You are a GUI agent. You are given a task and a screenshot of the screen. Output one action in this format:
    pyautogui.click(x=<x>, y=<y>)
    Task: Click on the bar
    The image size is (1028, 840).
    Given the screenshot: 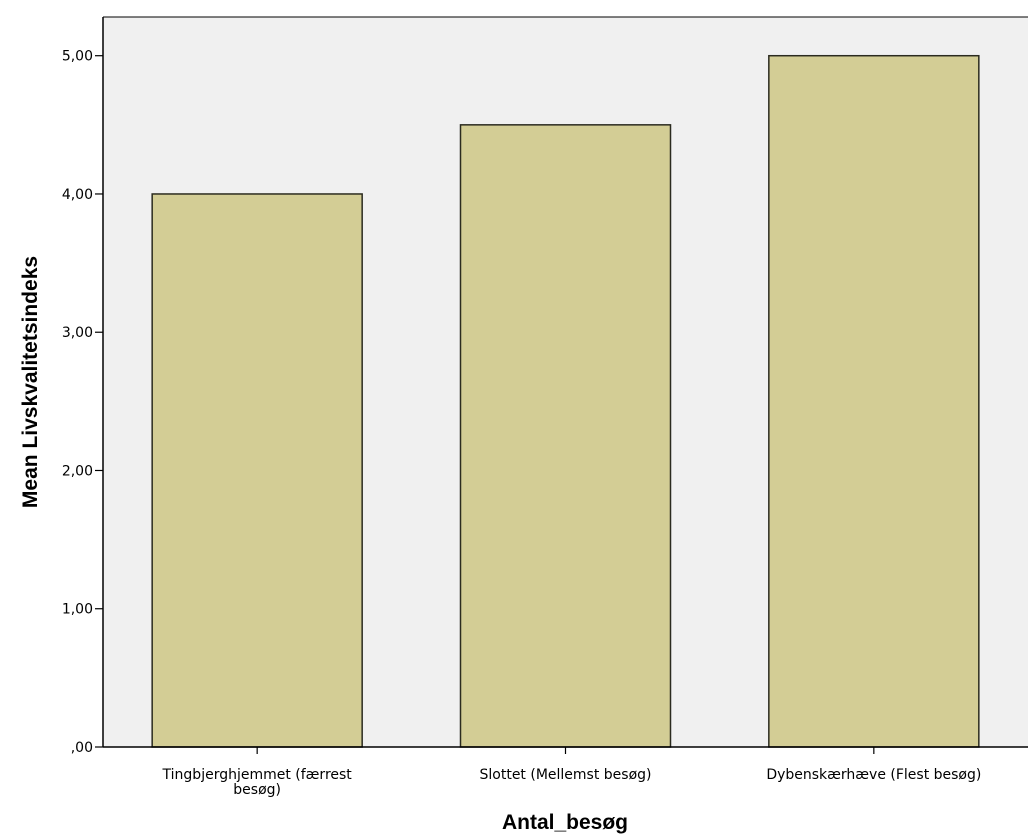 What is the action you would take?
    pyautogui.click(x=257, y=470)
    